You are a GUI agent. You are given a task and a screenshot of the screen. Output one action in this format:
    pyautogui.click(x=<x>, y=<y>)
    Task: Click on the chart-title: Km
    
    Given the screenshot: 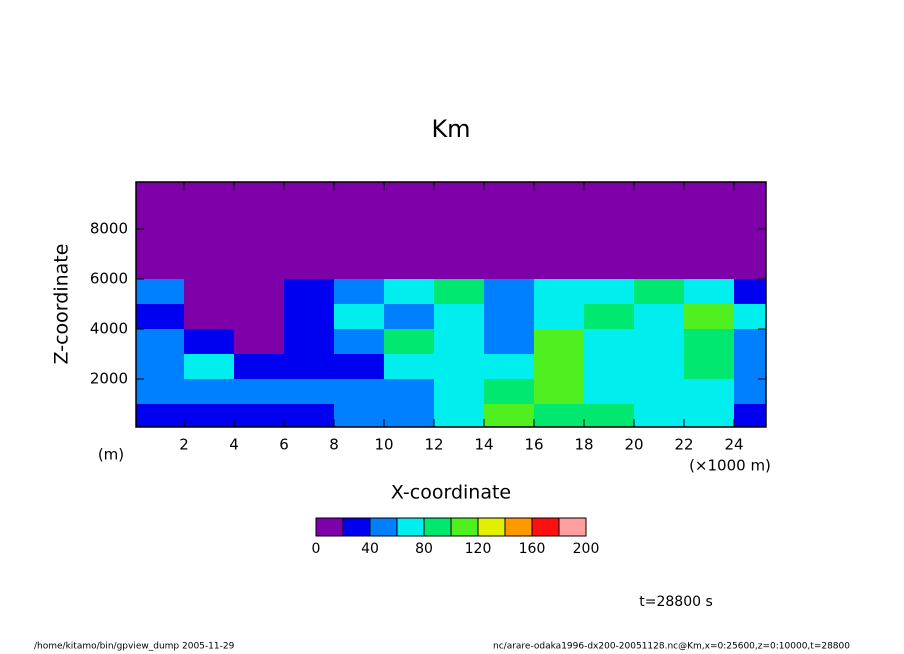 What is the action you would take?
    pyautogui.click(x=450, y=129)
    